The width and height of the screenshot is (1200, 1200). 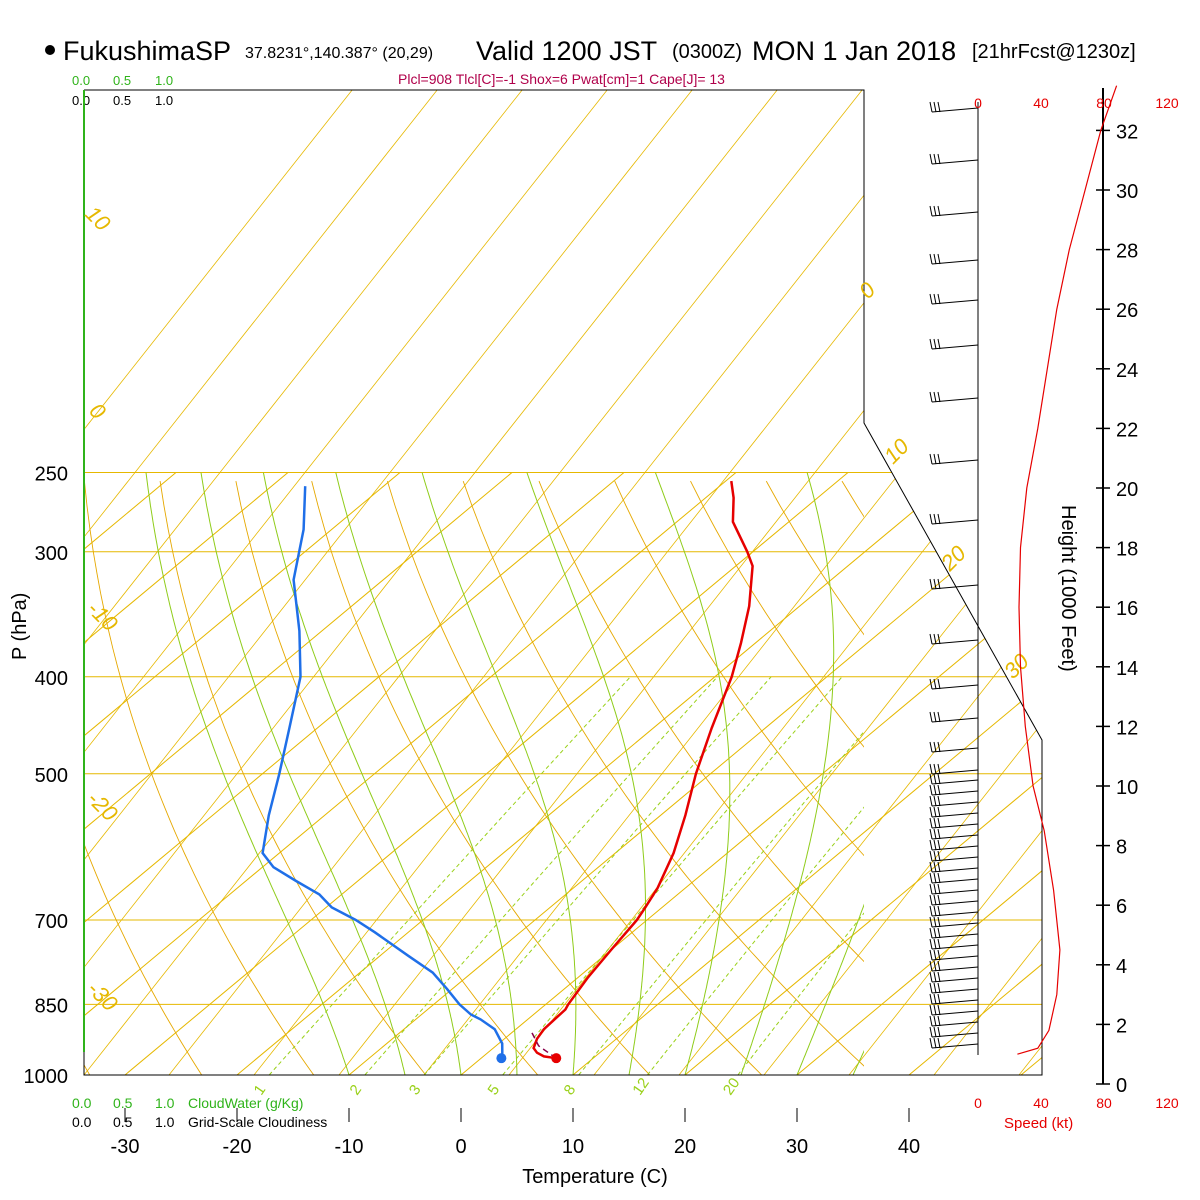 What do you see at coordinates (570, 1090) in the screenshot?
I see `mixing-ratio-label: 8` at bounding box center [570, 1090].